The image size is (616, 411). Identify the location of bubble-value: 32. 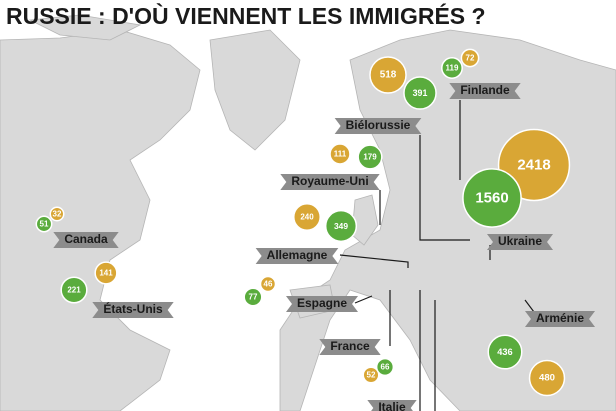
(57, 214).